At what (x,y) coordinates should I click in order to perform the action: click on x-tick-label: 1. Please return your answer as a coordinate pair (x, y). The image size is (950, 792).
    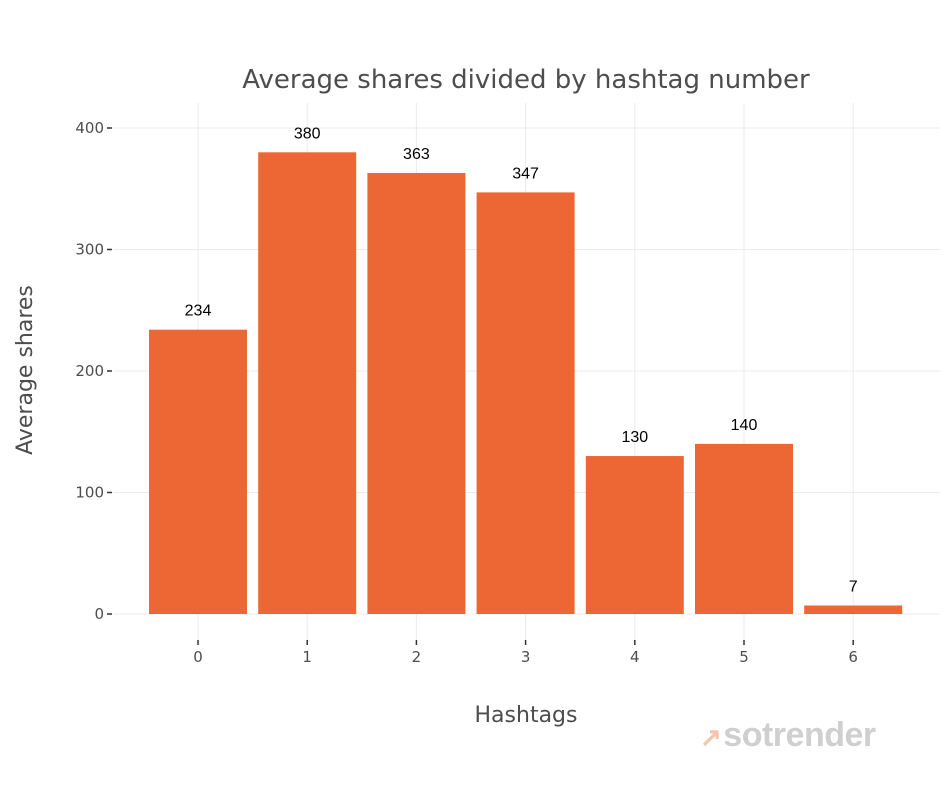
    Looking at the image, I should click on (307, 657).